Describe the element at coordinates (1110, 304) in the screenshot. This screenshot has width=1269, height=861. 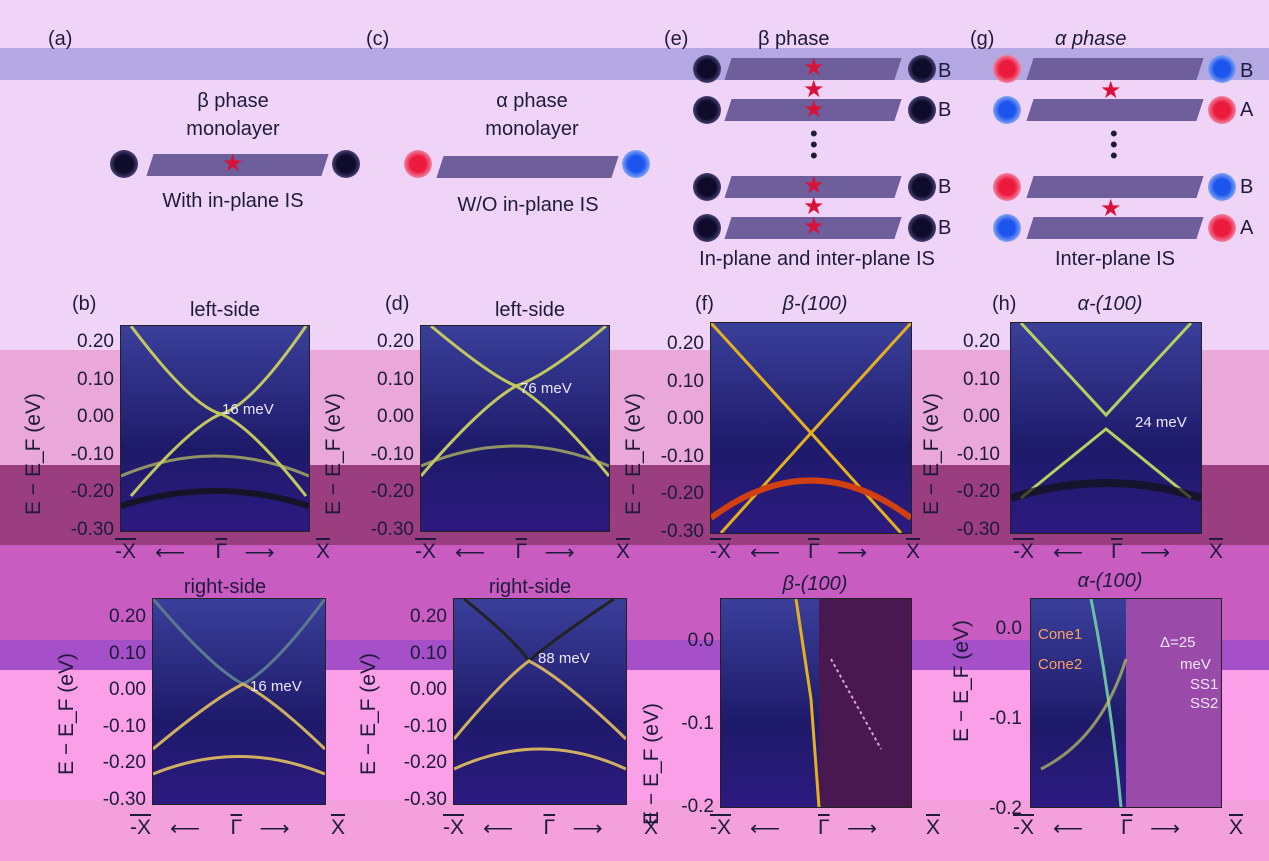
I see `panel-h-title: α-(100)` at that location.